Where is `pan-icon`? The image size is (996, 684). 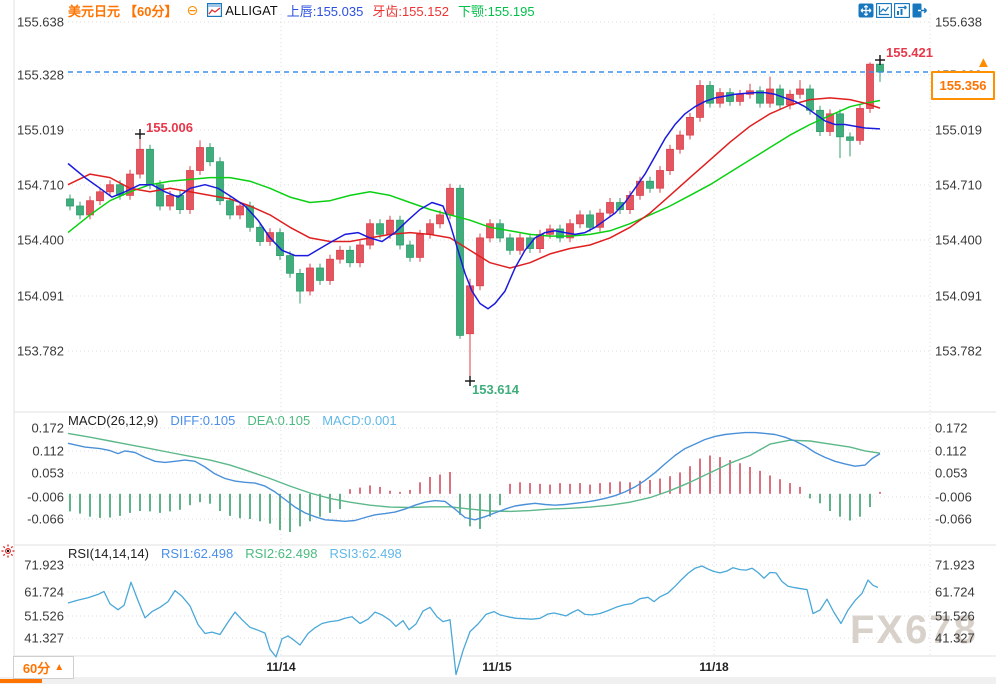 pan-icon is located at coordinates (866, 10).